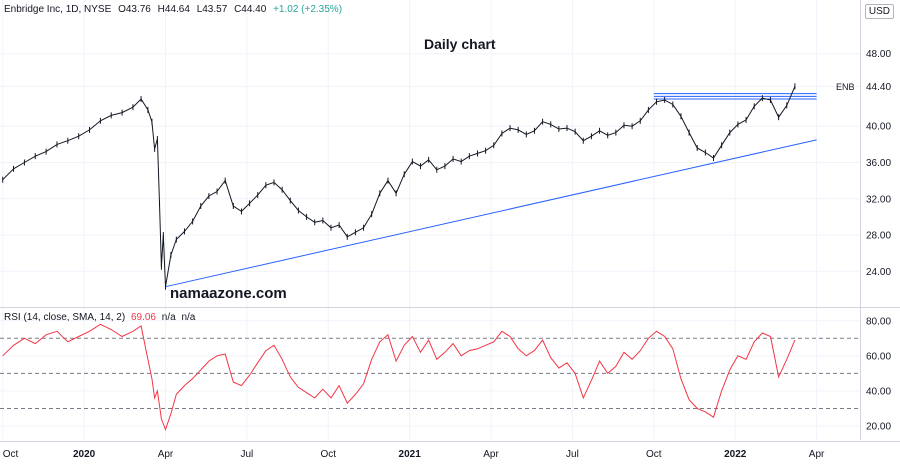 Image resolution: width=900 pixels, height=468 pixels. I want to click on rsi-label: RSI (14, close, SMA, 14, 2), so click(65, 317).